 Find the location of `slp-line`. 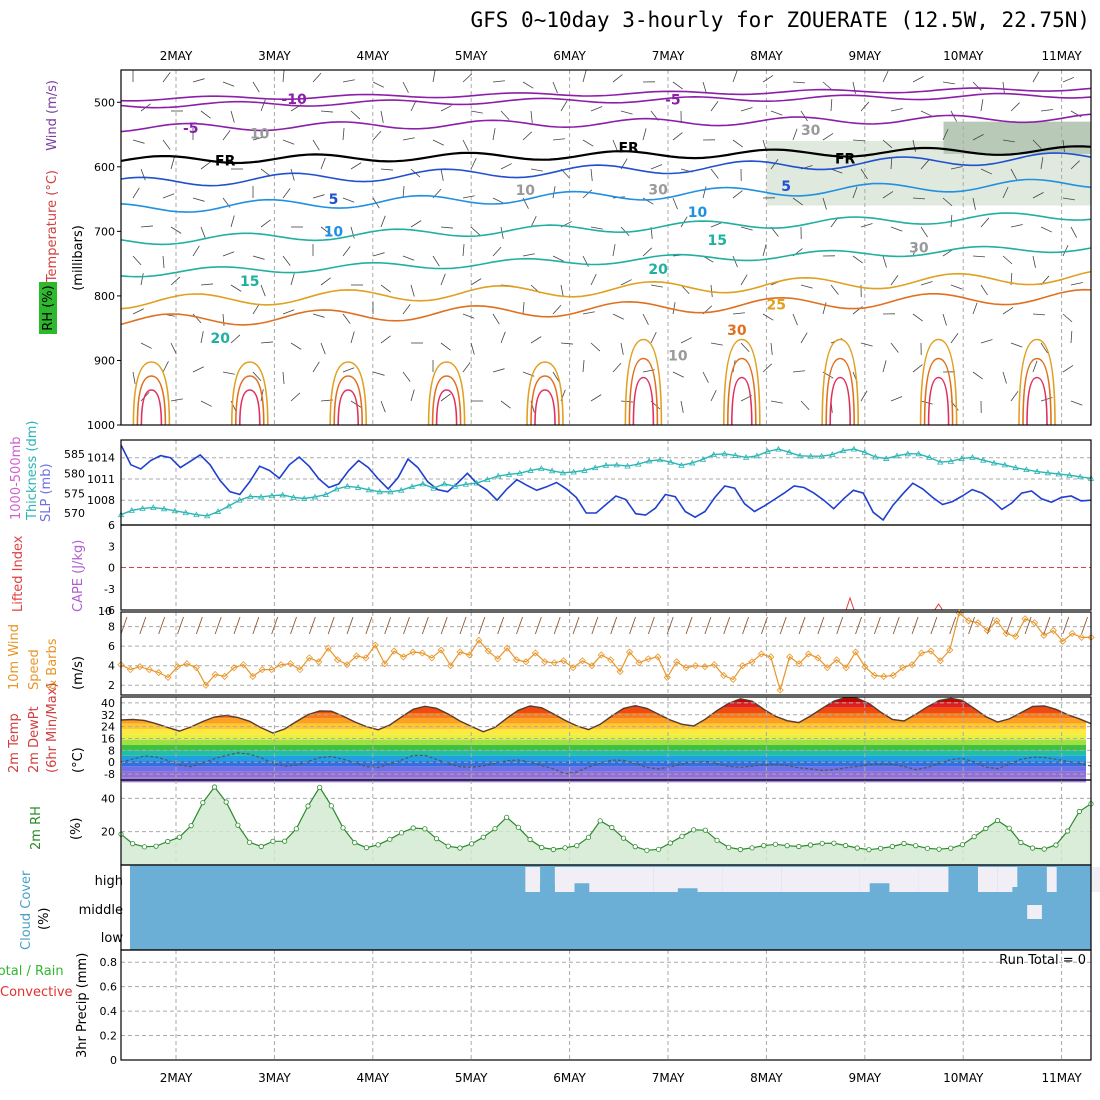

slp-line is located at coordinates (606, 483).